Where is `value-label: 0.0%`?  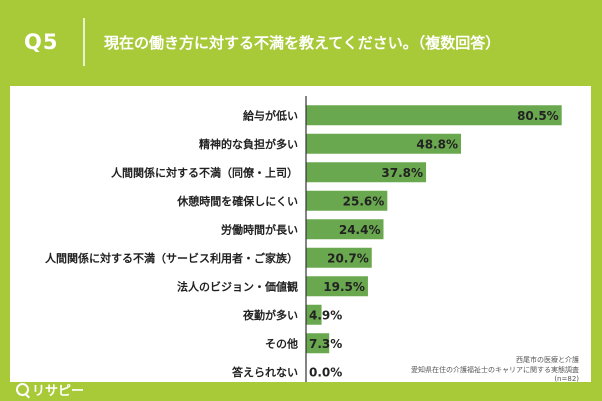 value-label: 0.0% is located at coordinates (325, 372).